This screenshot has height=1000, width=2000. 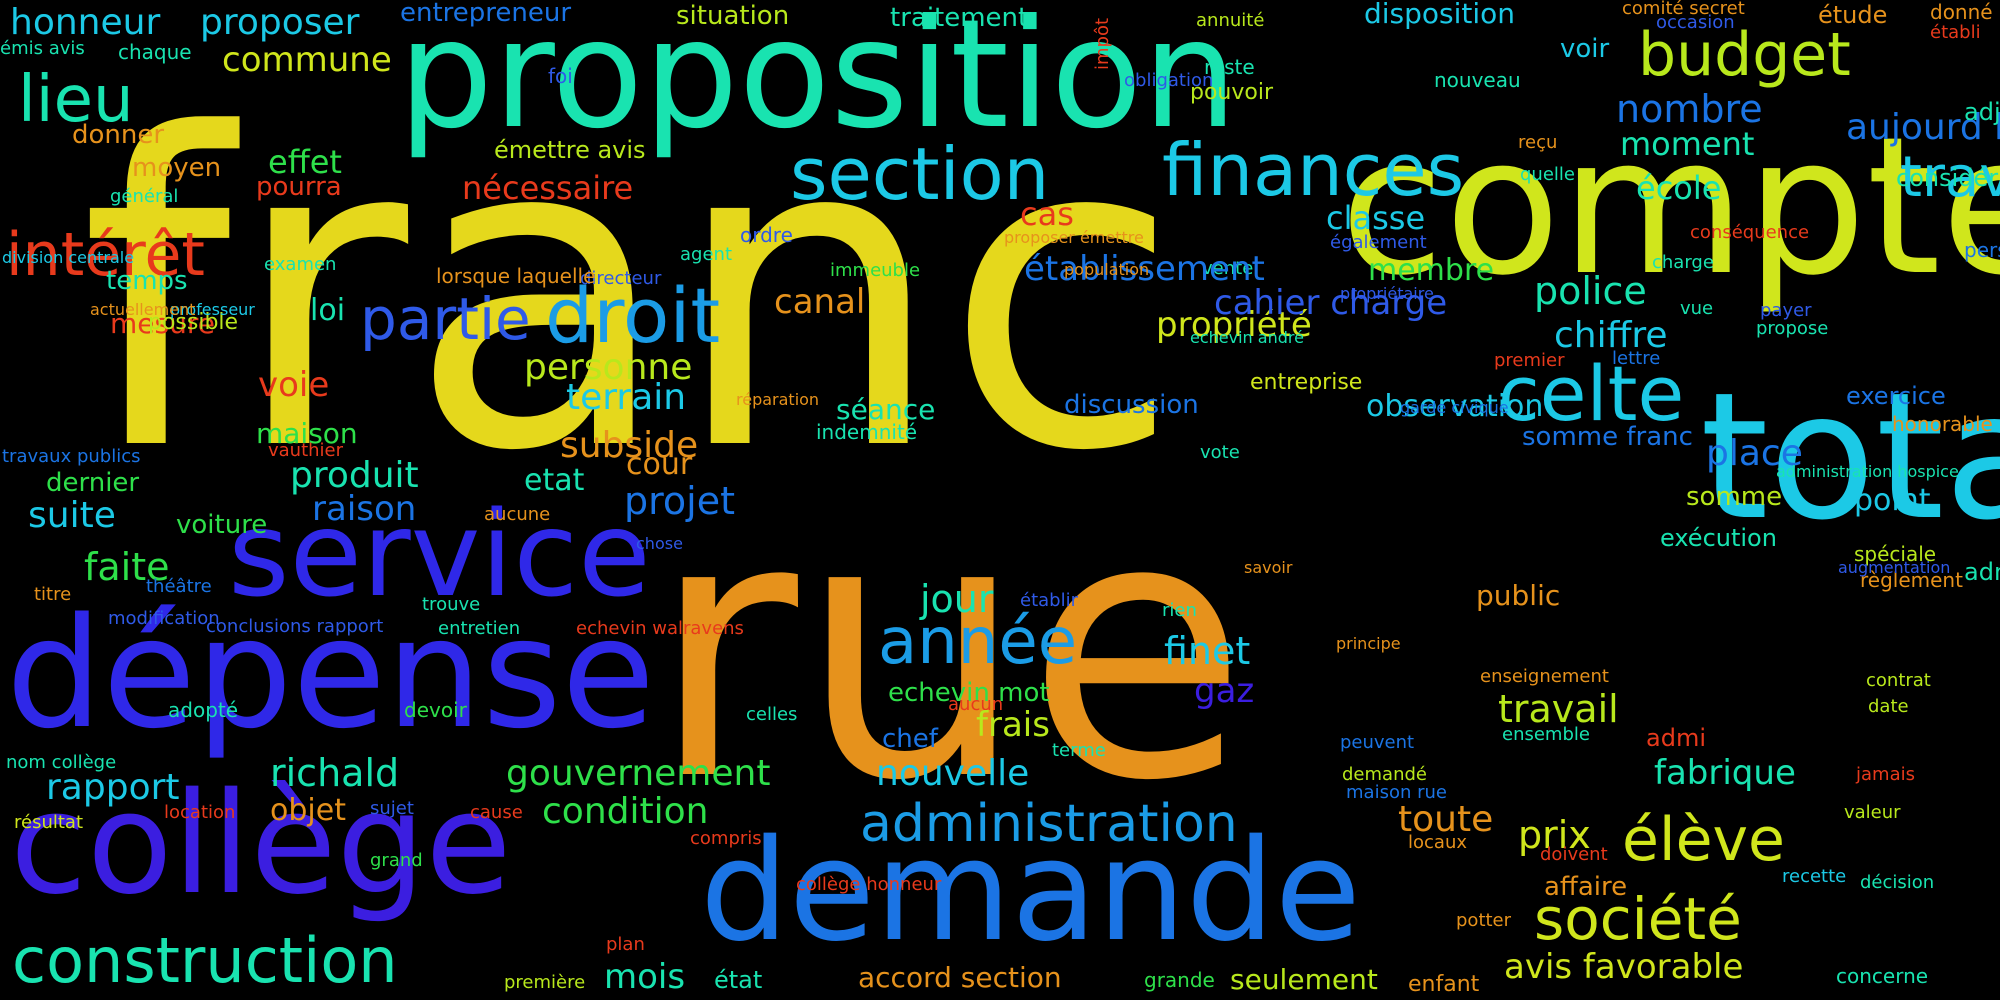 What do you see at coordinates (1438, 842) in the screenshot?
I see `word-locaux: locaux` at bounding box center [1438, 842].